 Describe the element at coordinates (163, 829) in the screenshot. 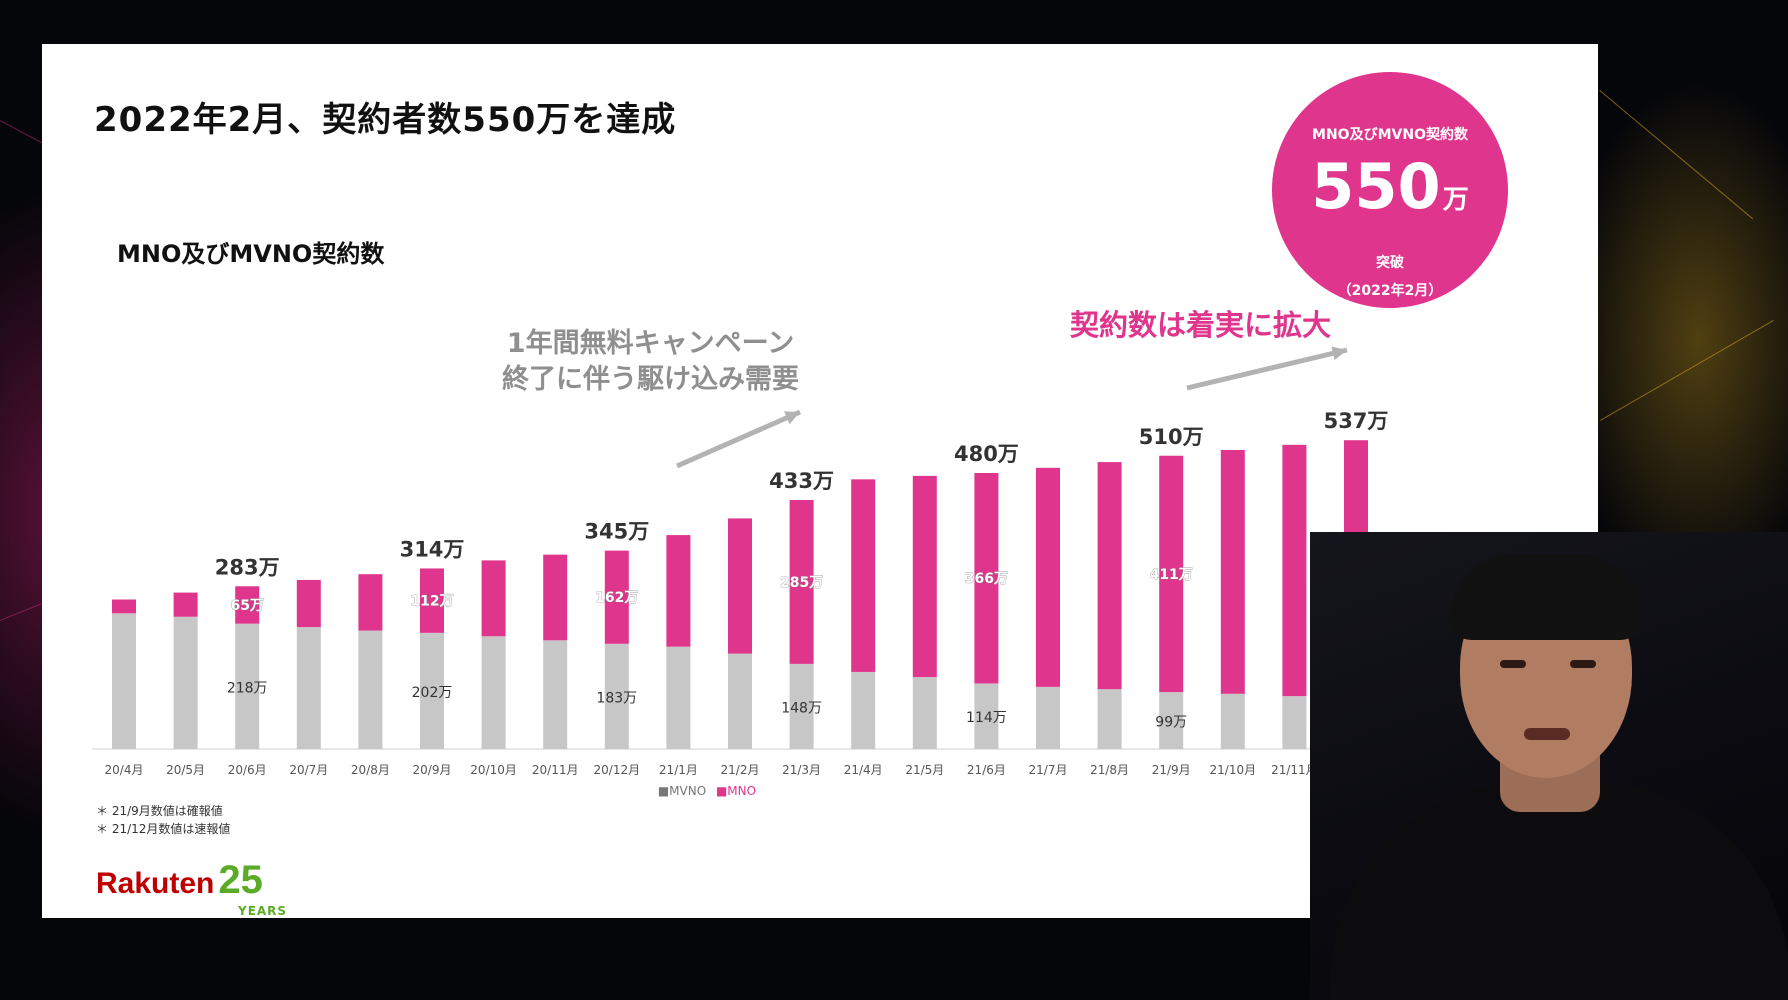

I see `footnote: ＊ 21/12月数値は速報値` at that location.